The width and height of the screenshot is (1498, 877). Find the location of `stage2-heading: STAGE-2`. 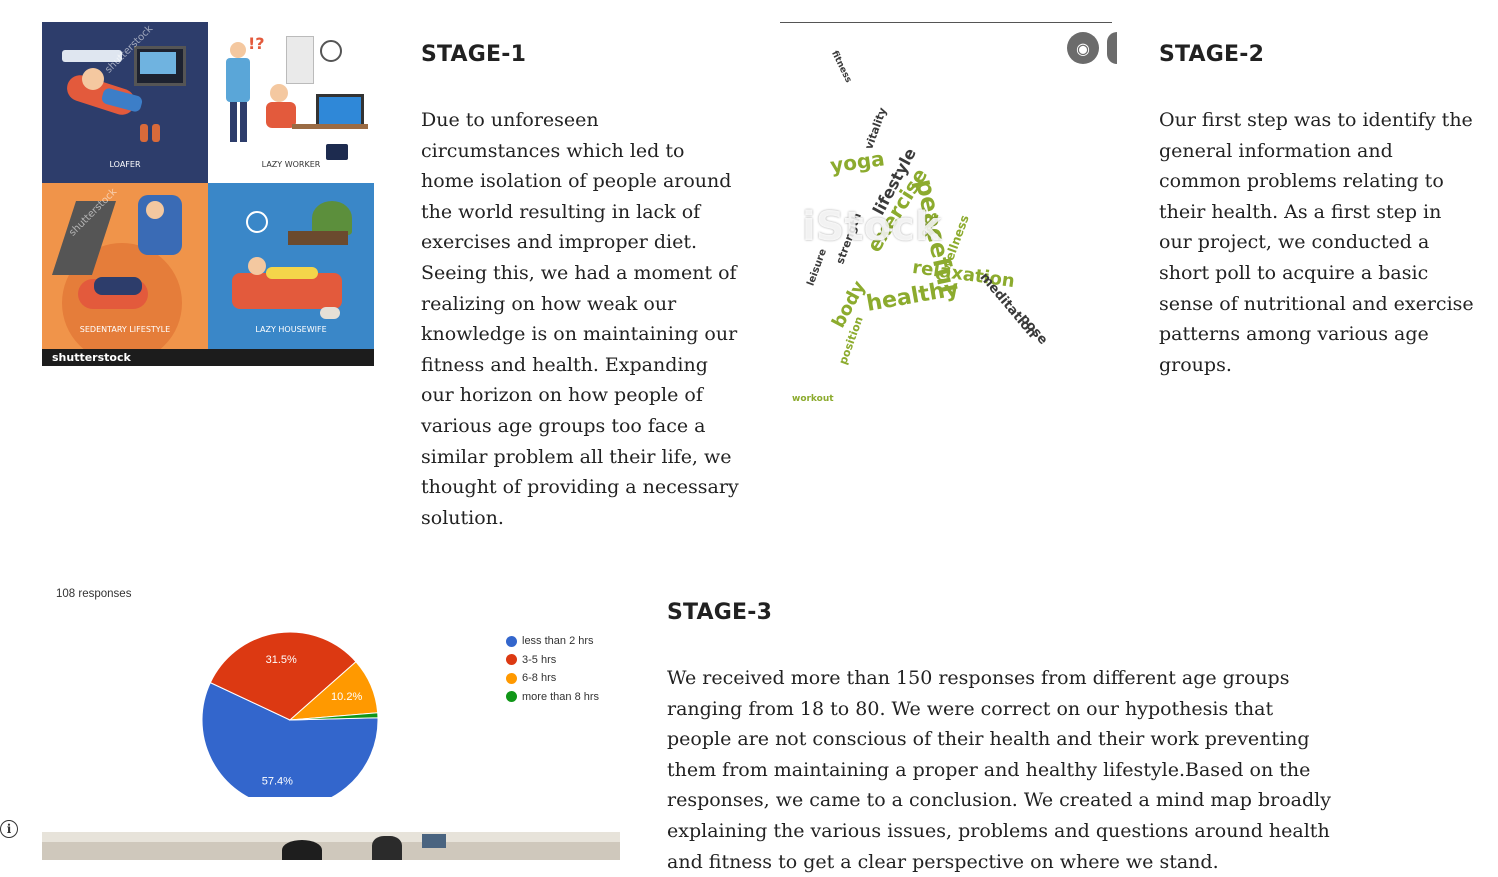

stage2-heading: STAGE-2 is located at coordinates (1212, 54).